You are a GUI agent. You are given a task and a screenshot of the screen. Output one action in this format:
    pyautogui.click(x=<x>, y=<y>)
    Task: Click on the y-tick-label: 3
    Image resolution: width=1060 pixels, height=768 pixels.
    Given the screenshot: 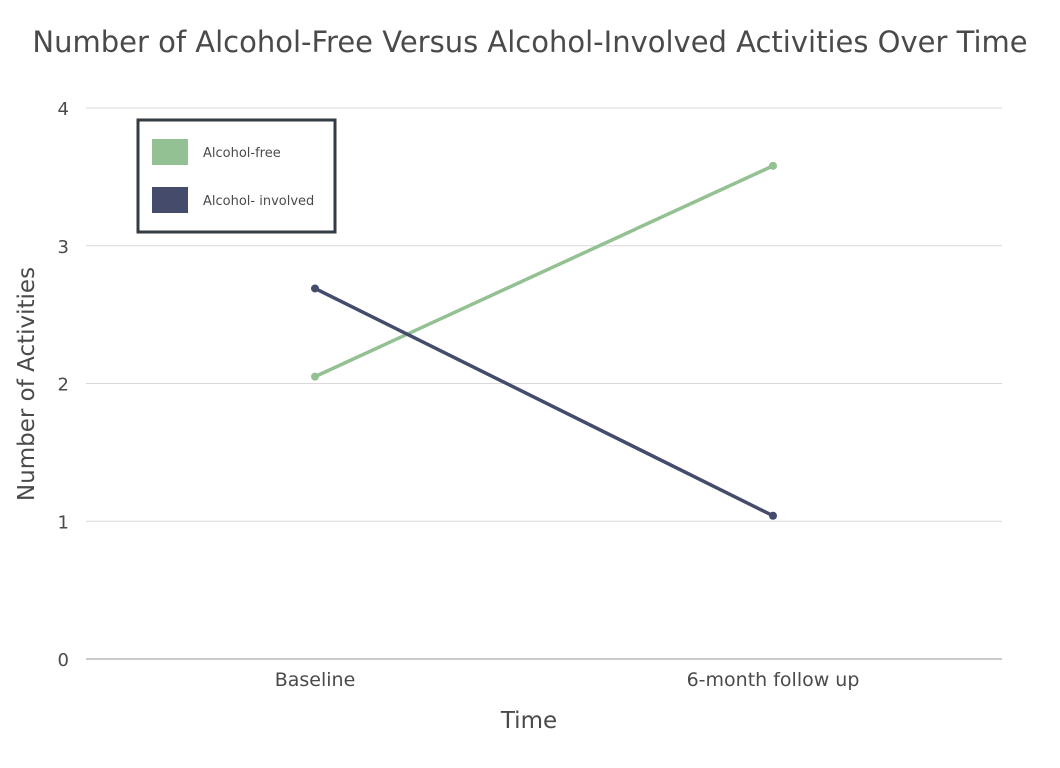 What is the action you would take?
    pyautogui.click(x=63, y=247)
    